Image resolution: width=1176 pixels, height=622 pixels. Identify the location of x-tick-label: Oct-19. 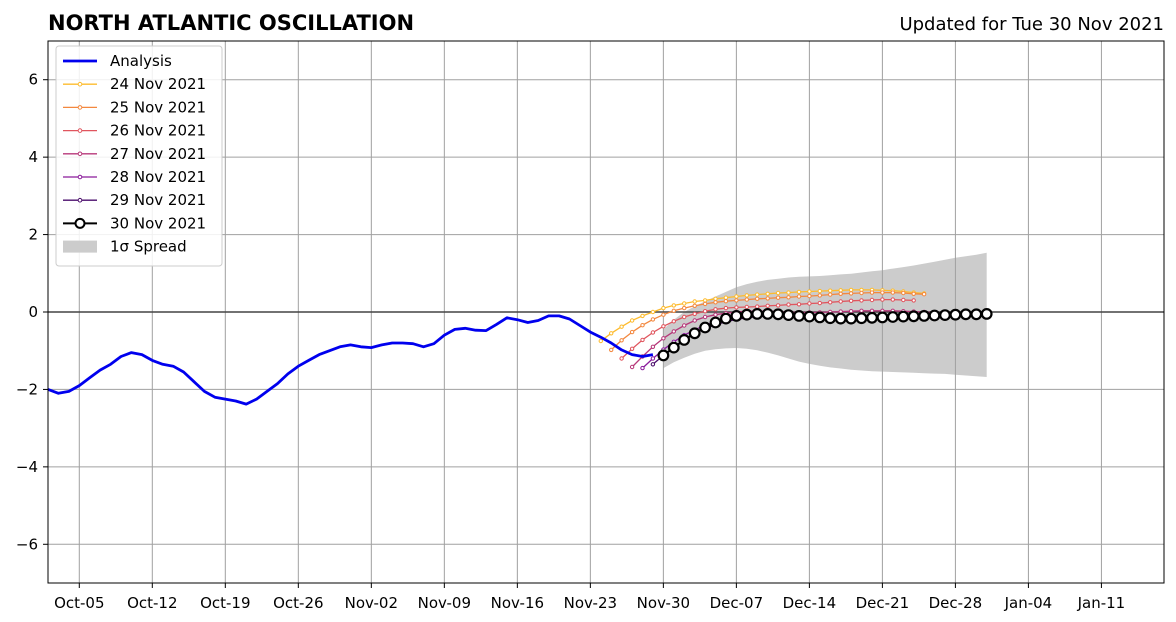
(225, 603).